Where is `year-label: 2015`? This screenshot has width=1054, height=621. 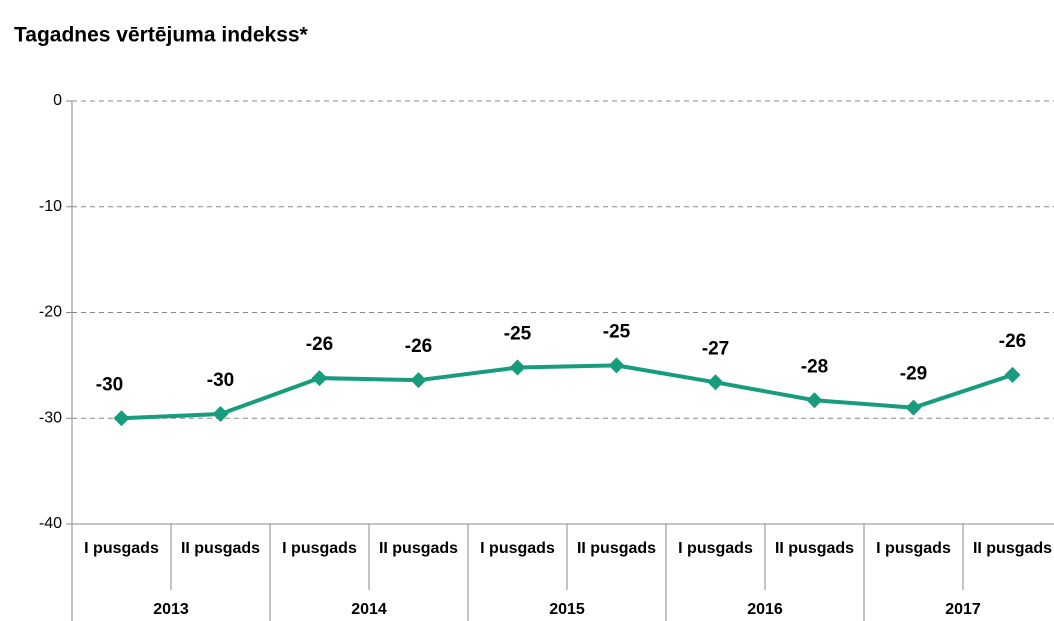 year-label: 2015 is located at coordinates (567, 609).